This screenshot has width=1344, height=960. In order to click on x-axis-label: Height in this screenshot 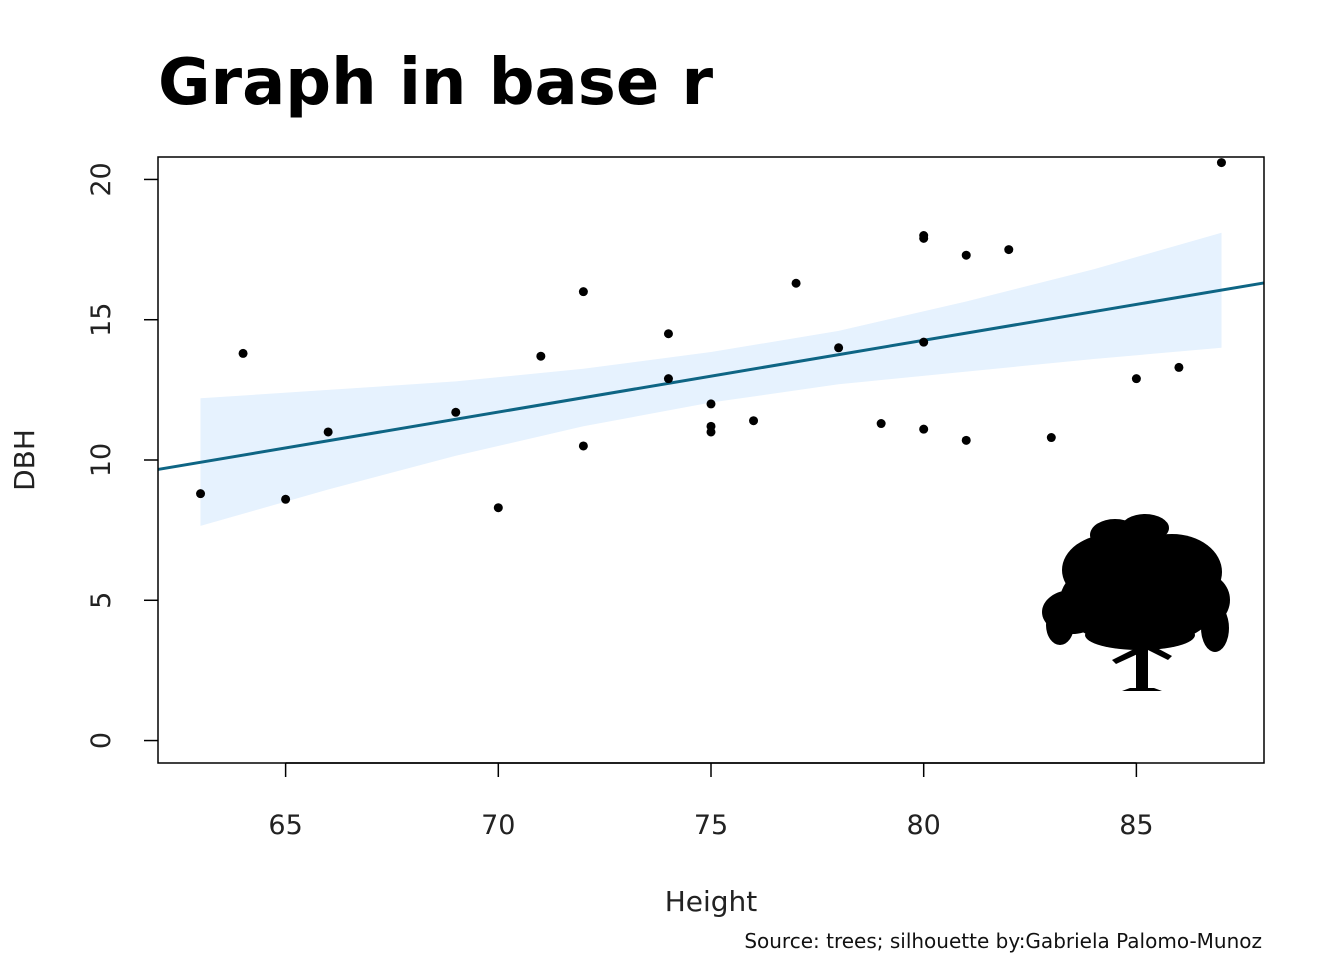, I will do `click(711, 901)`.